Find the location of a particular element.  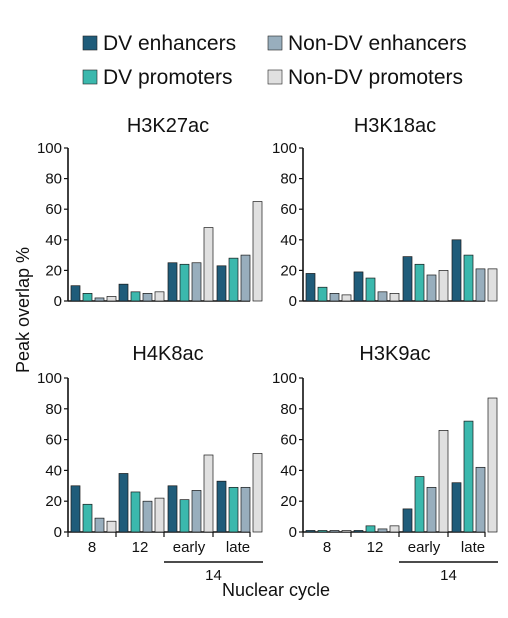

legend-label: DV enhancers is located at coordinates (169, 43).